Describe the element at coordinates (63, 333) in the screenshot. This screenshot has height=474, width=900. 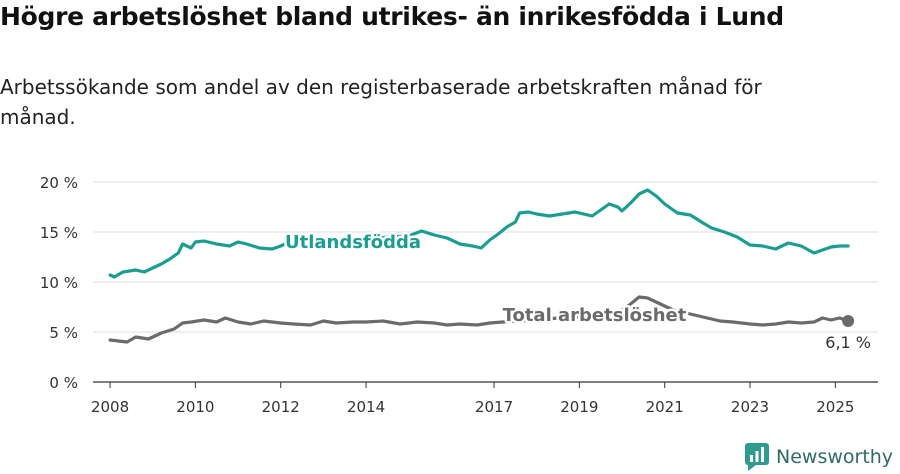
I see `y-tick-label: 5 %` at that location.